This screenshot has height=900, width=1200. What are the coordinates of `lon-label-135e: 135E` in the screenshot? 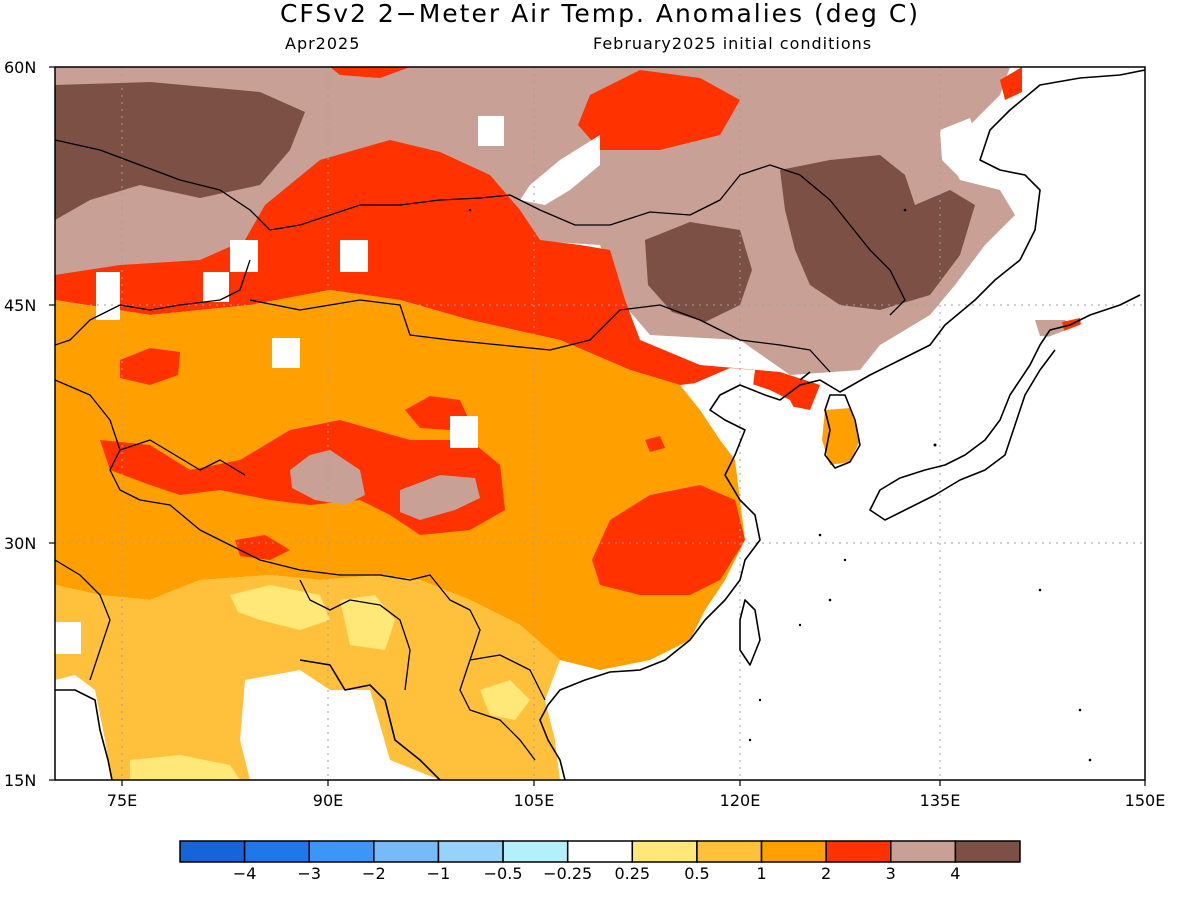 It's located at (940, 800).